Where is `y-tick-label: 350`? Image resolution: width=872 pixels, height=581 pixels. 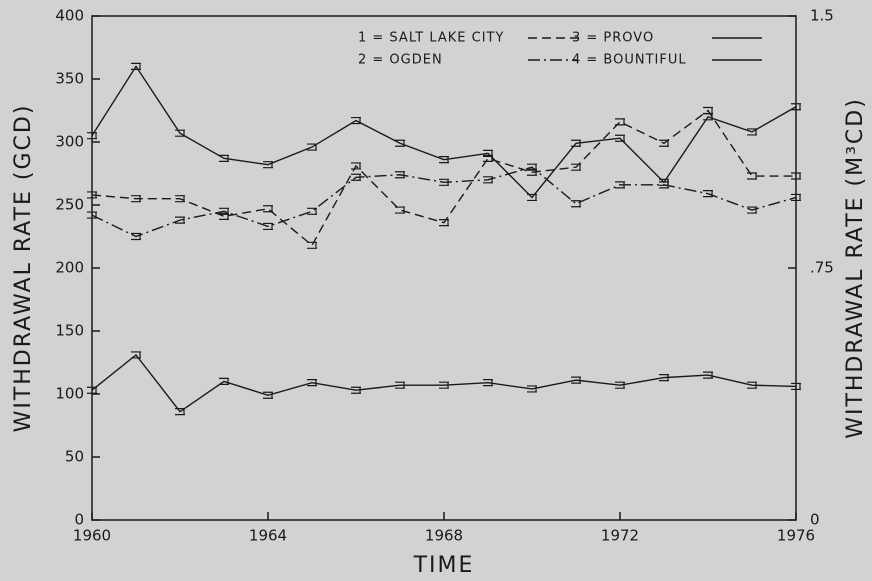
y-tick-label: 350 is located at coordinates (69, 79).